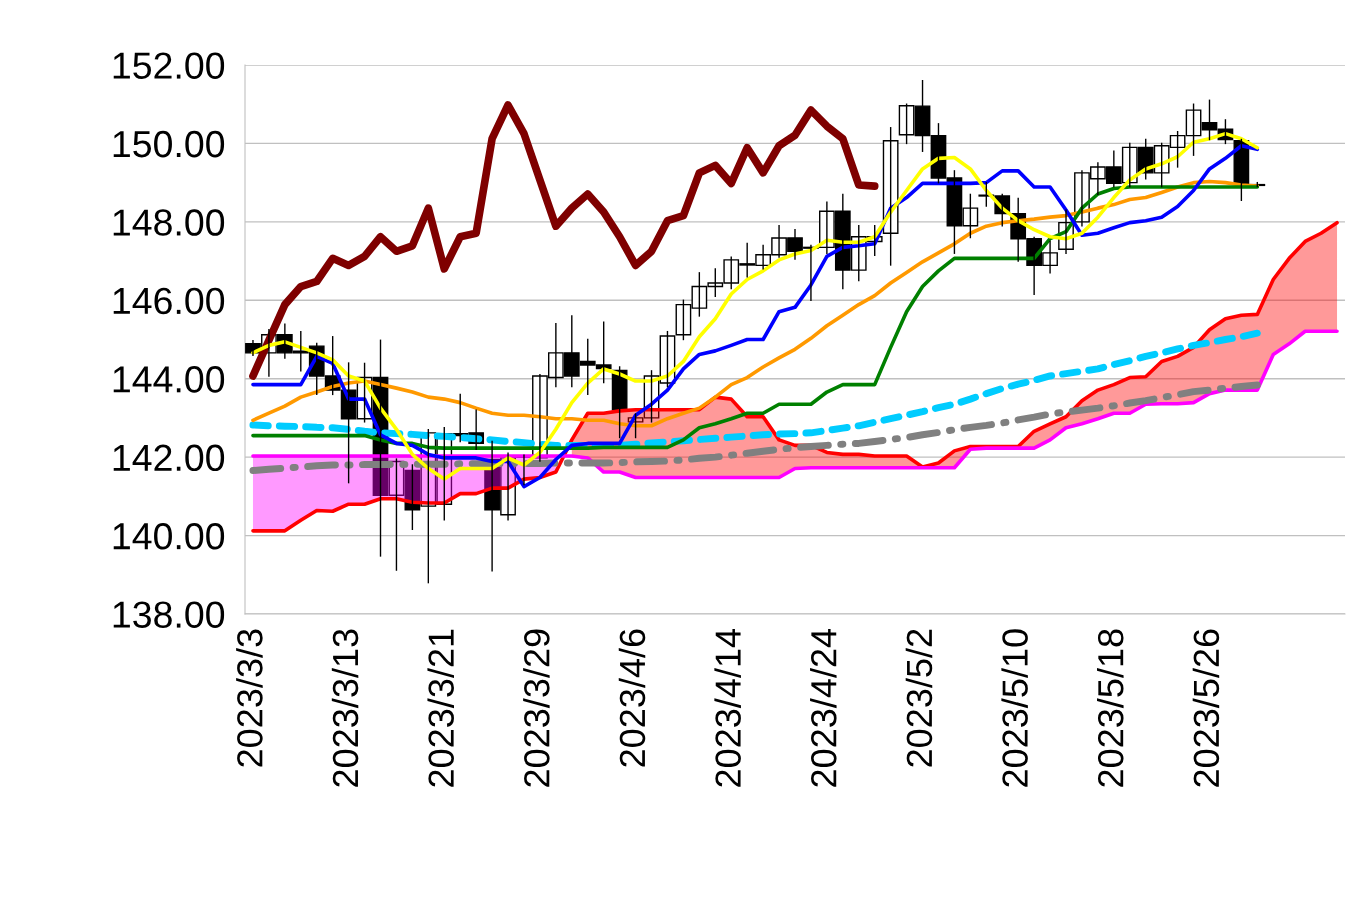 The image size is (1366, 898). I want to click on y-tick-label: 148.00, so click(169, 222).